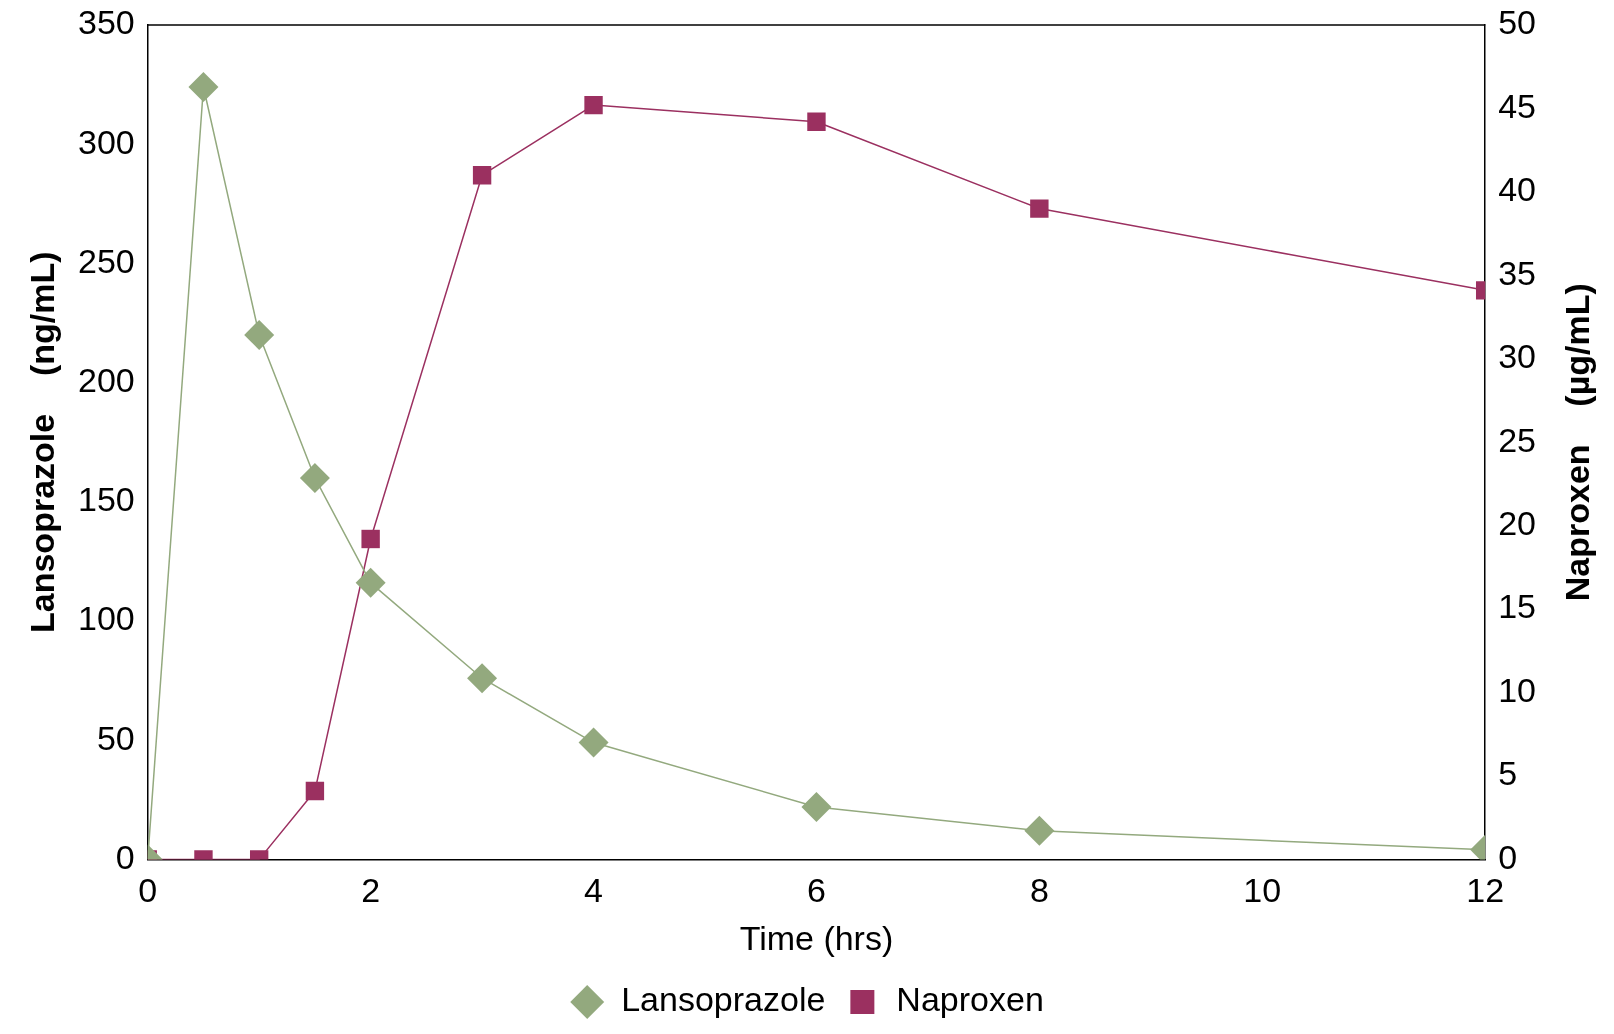 This screenshot has width=1614, height=1034. What do you see at coordinates (106, 379) in the screenshot?
I see `y-tick-label: 200` at bounding box center [106, 379].